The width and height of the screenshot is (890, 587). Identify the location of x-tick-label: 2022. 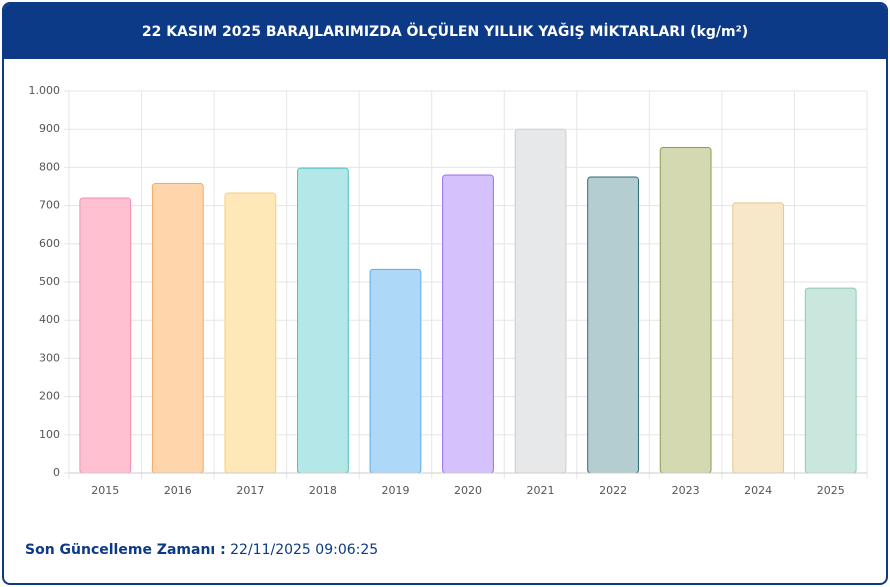
(613, 490).